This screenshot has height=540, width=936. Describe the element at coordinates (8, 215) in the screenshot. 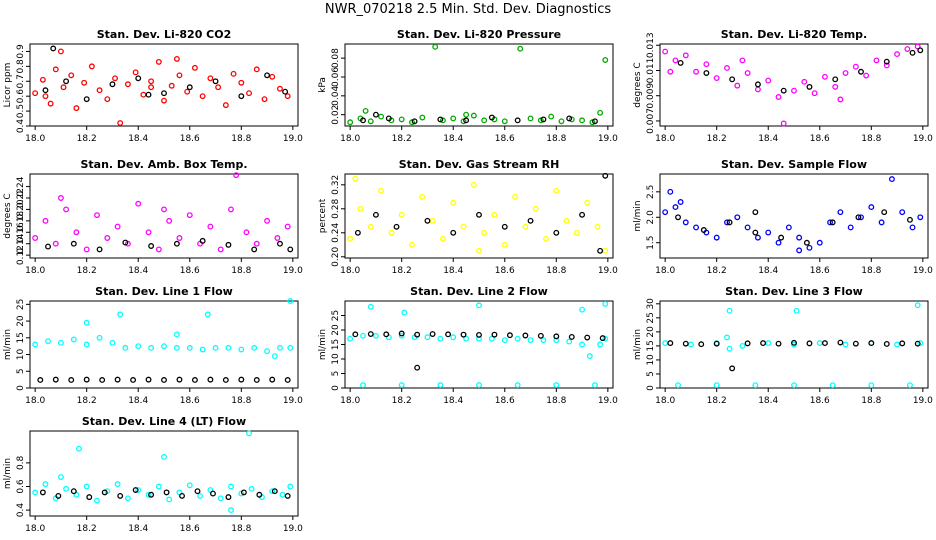

I see `y-axis-label: degrees C` at that location.